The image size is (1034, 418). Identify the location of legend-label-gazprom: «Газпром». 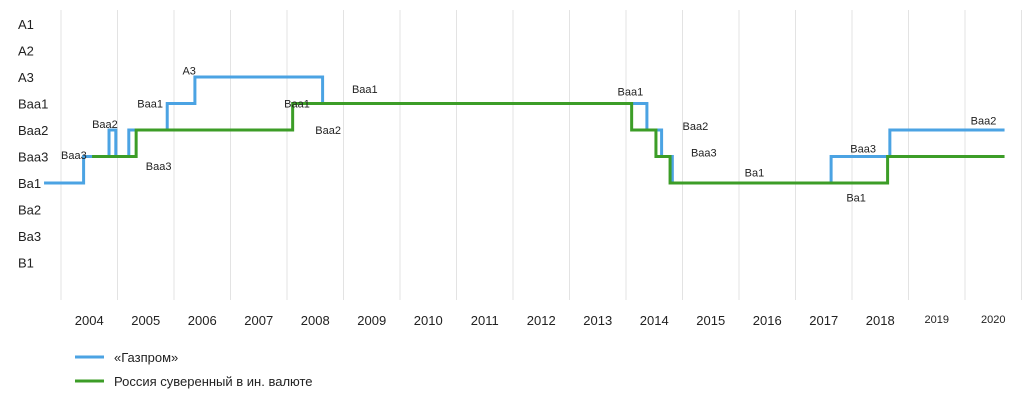
(146, 357).